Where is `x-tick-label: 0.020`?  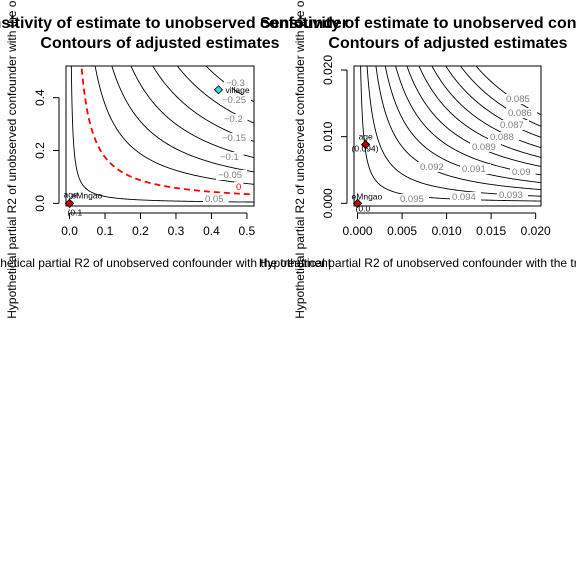
x-tick-label: 0.020 is located at coordinates (536, 231).